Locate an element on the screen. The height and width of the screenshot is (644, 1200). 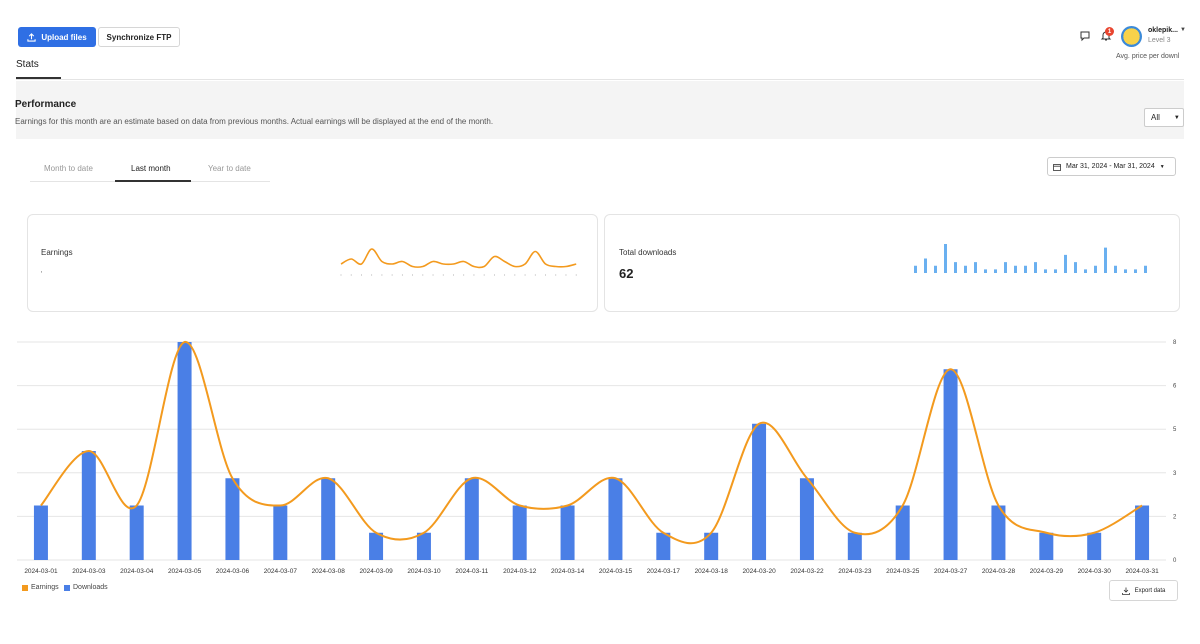
downloads-sparkline is located at coordinates (1030, 258).